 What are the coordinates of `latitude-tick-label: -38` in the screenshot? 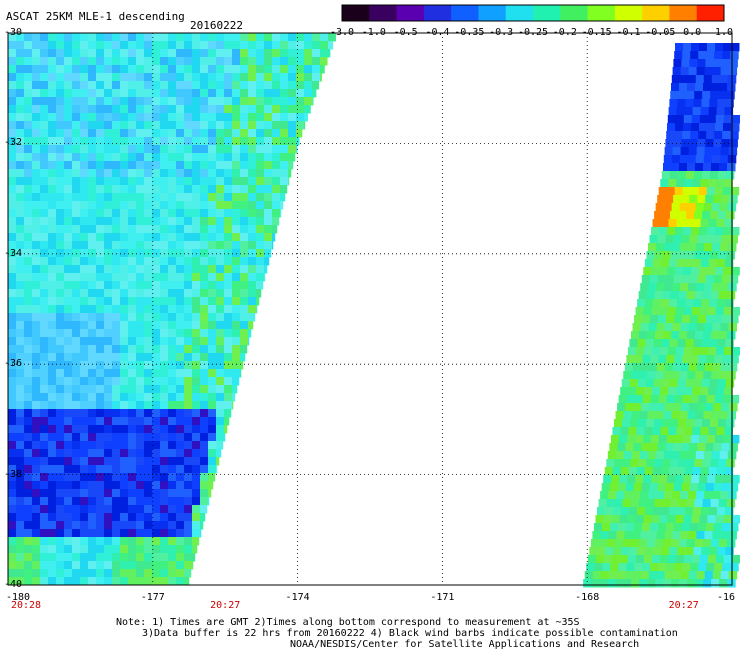 It's located at (13, 474).